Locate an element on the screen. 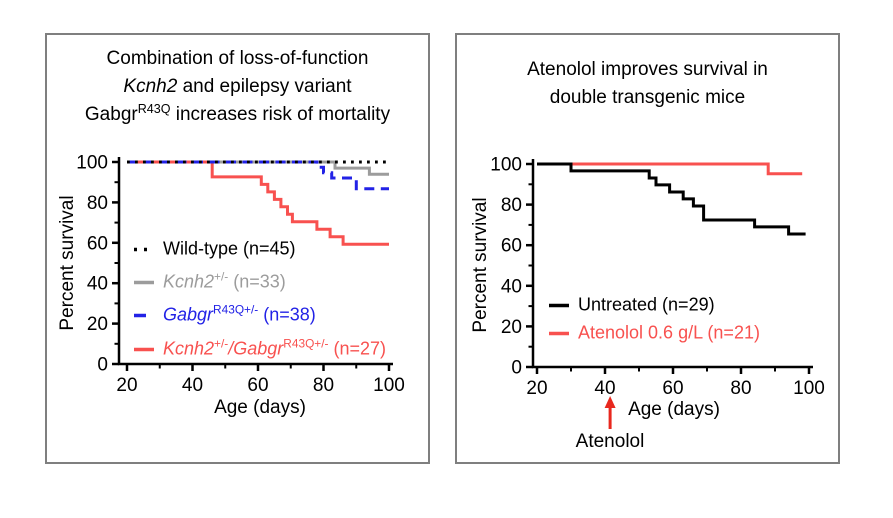 Image resolution: width=893 pixels, height=518 pixels. curve-untreated is located at coordinates (671, 199).